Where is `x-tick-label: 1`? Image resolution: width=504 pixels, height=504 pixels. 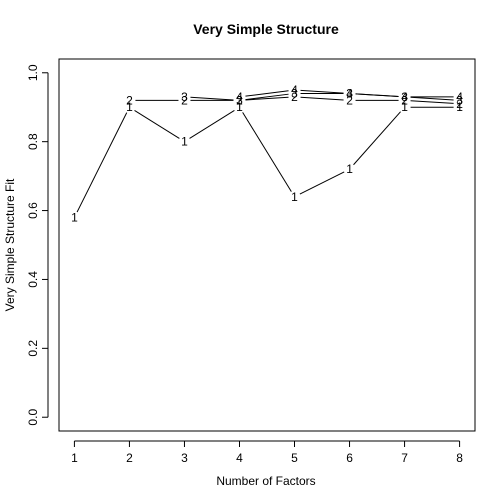
x-tick-label: 1 is located at coordinates (74, 458).